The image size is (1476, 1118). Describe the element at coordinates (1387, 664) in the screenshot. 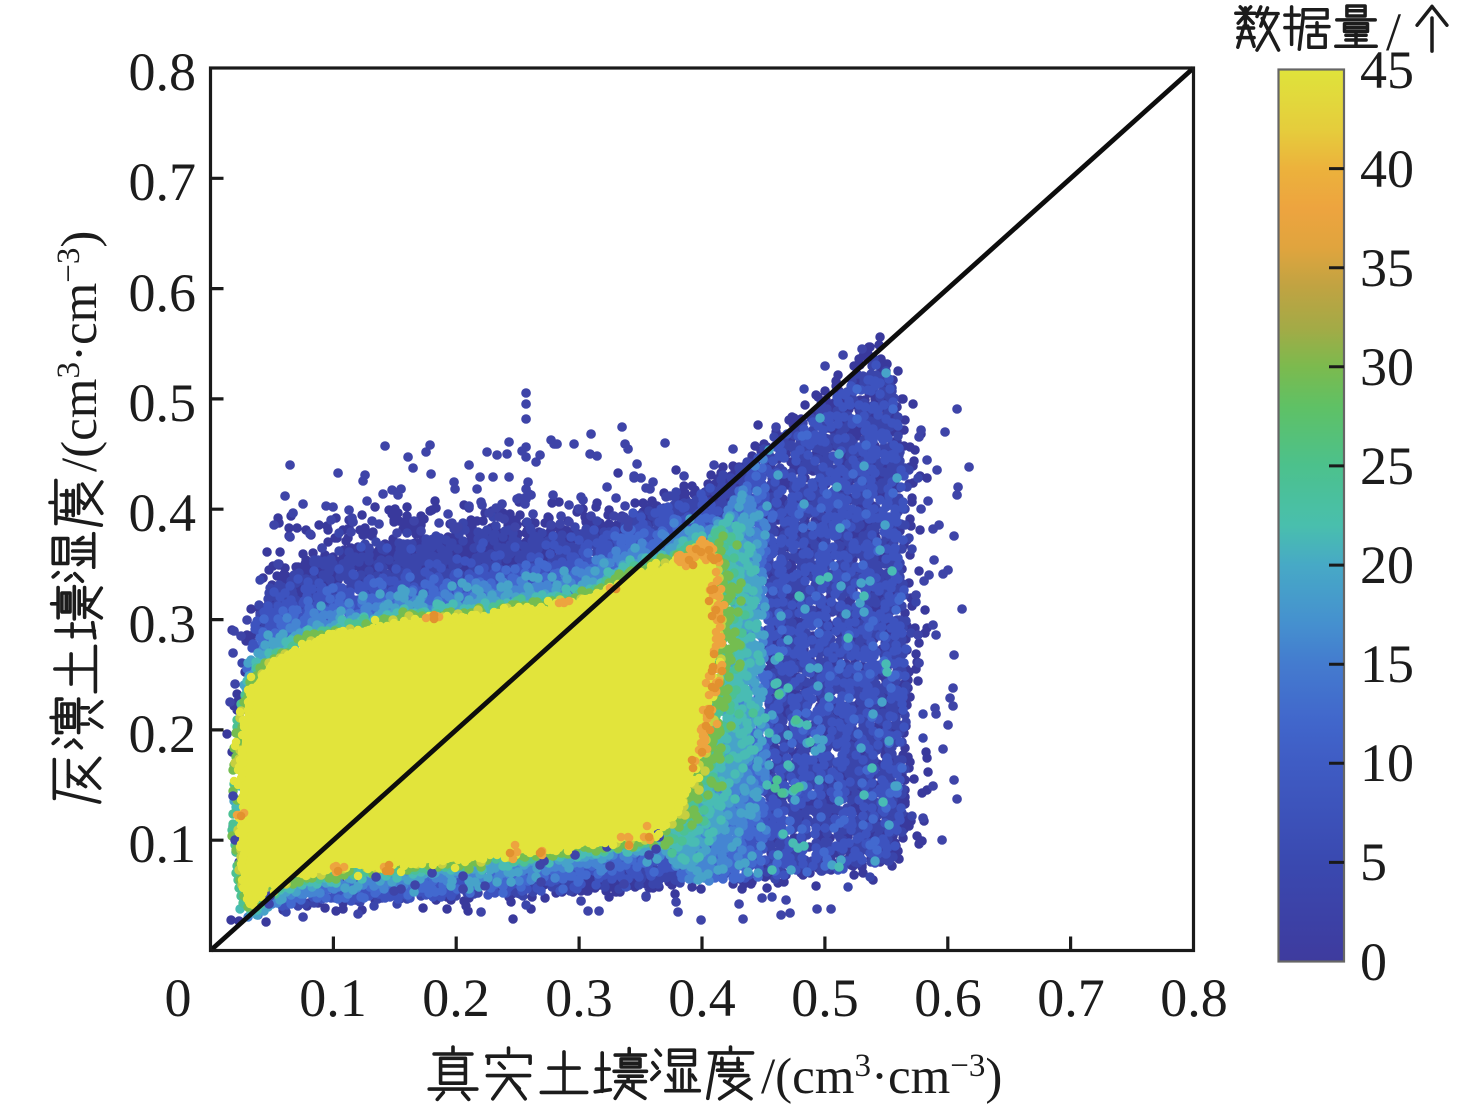

I see `svg-text: 15` at that location.